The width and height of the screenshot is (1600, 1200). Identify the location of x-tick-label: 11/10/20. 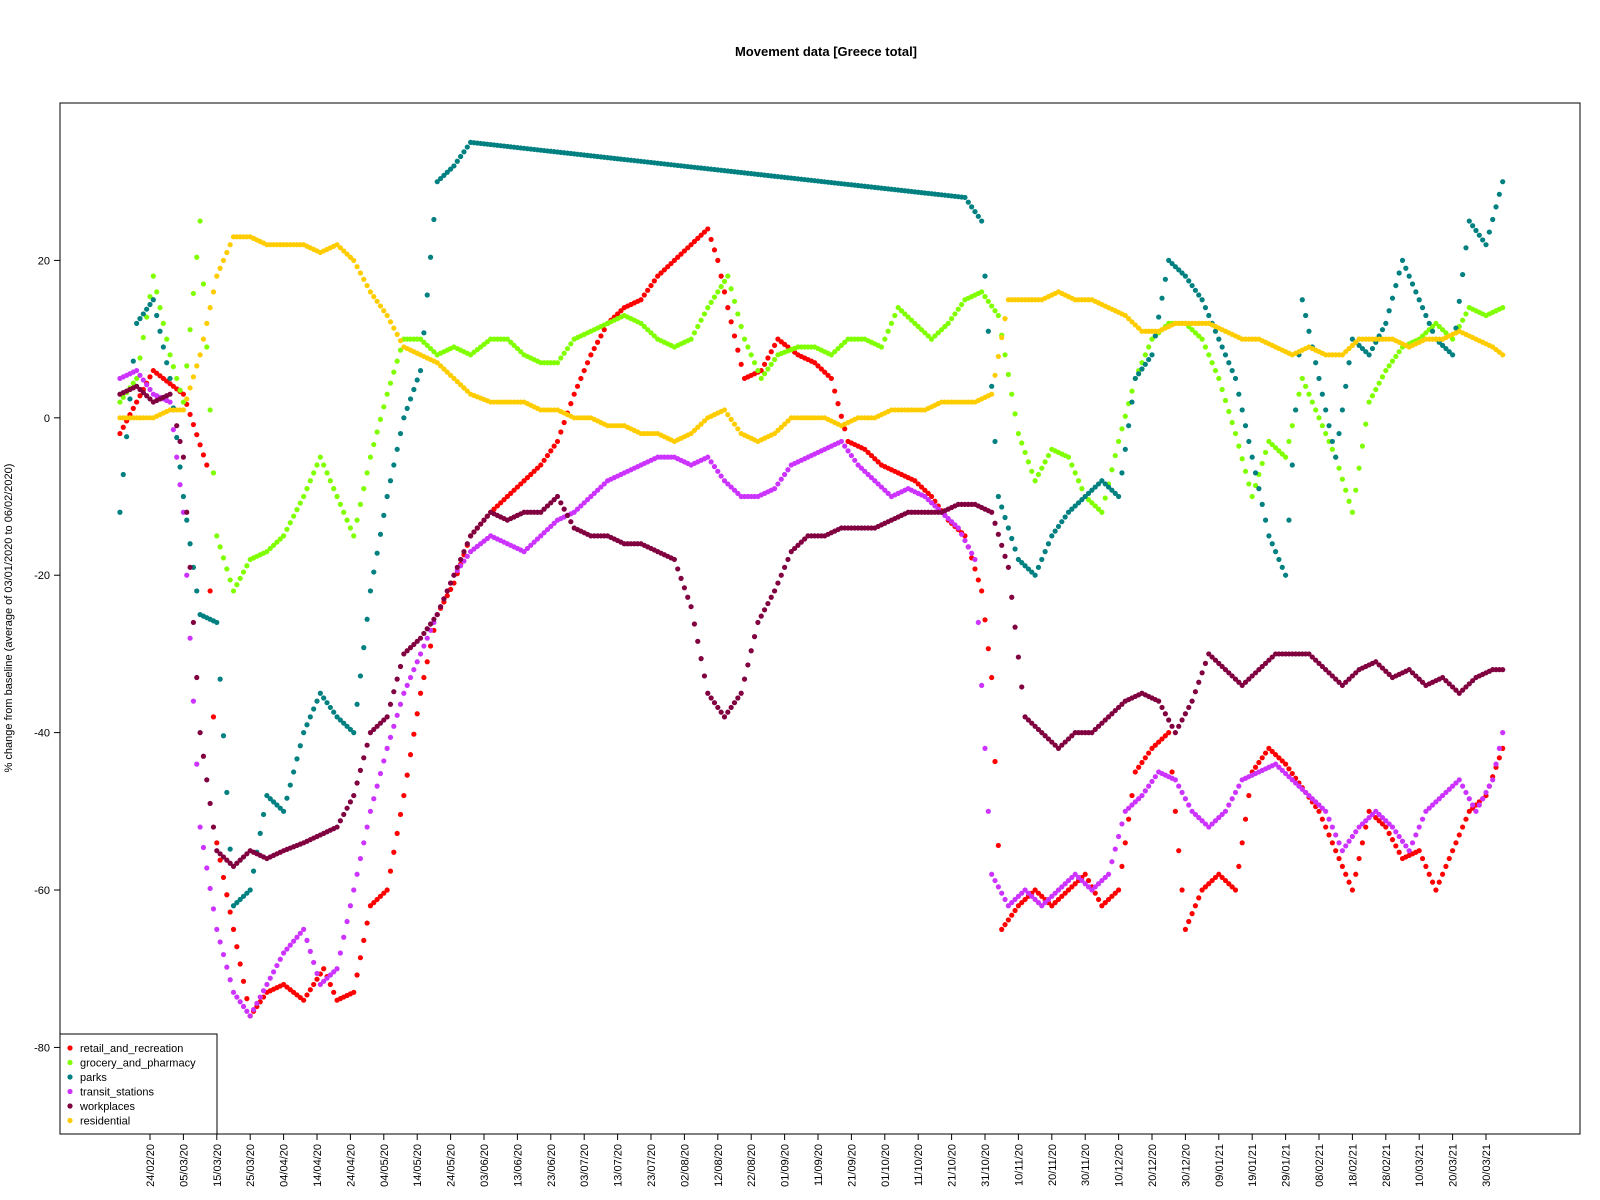
(919, 1165).